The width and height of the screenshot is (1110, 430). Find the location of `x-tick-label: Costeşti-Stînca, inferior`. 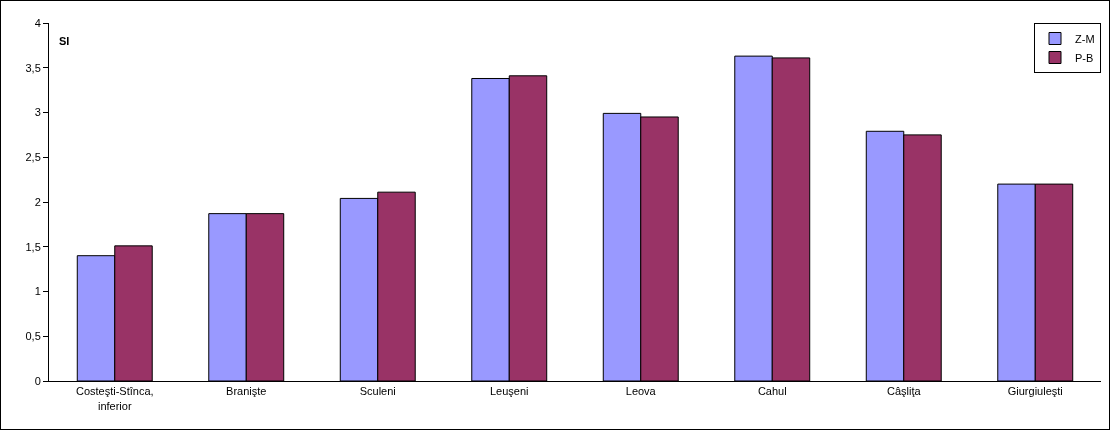

x-tick-label: Costeşti-Stînca, inferior is located at coordinates (114, 398).